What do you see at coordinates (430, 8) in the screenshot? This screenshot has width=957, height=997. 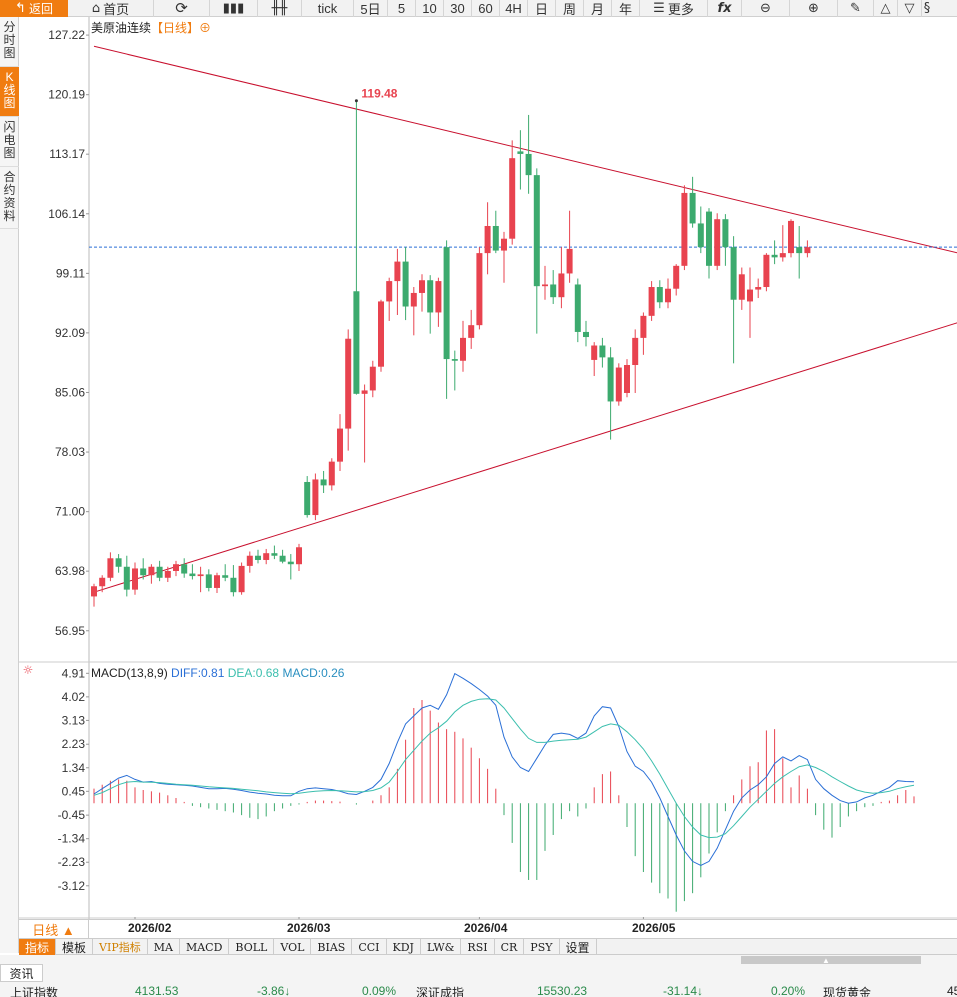 I see `period-10min: 10` at bounding box center [430, 8].